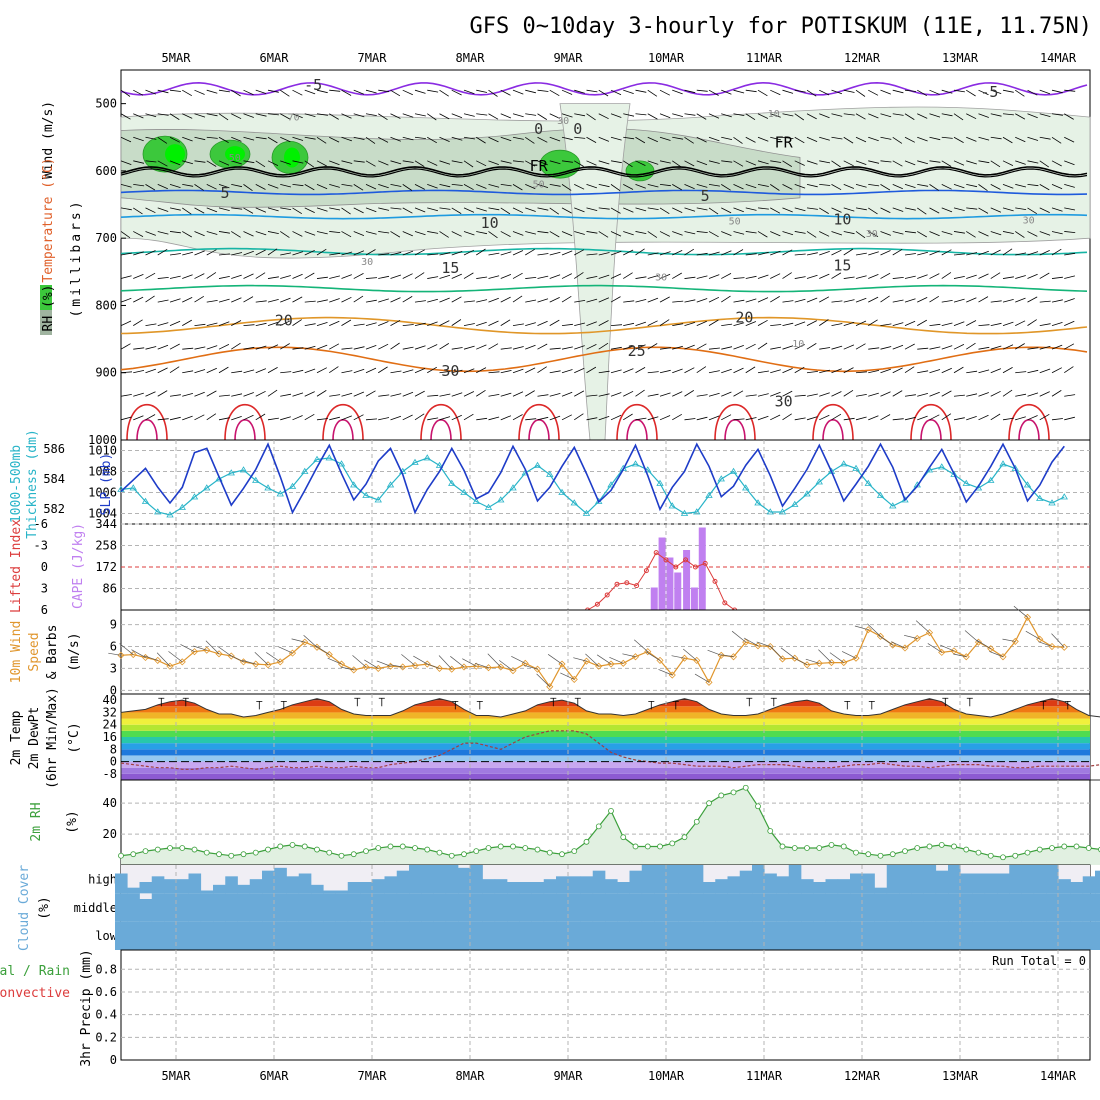 The height and width of the screenshot is (1100, 1100). I want to click on li-tick-label: 6, so click(44, 610).